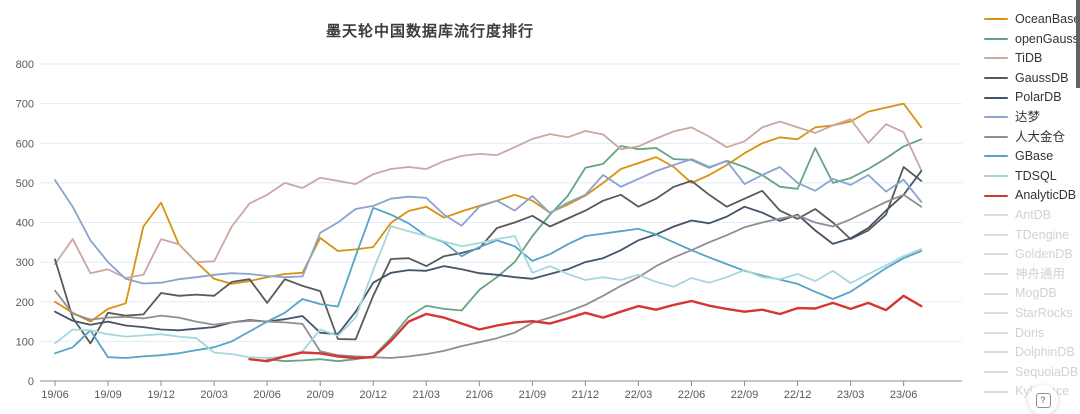 Image resolution: width=1080 pixels, height=414 pixels. What do you see at coordinates (692, 395) in the screenshot?
I see `x-axis-label: 22/06` at bounding box center [692, 395].